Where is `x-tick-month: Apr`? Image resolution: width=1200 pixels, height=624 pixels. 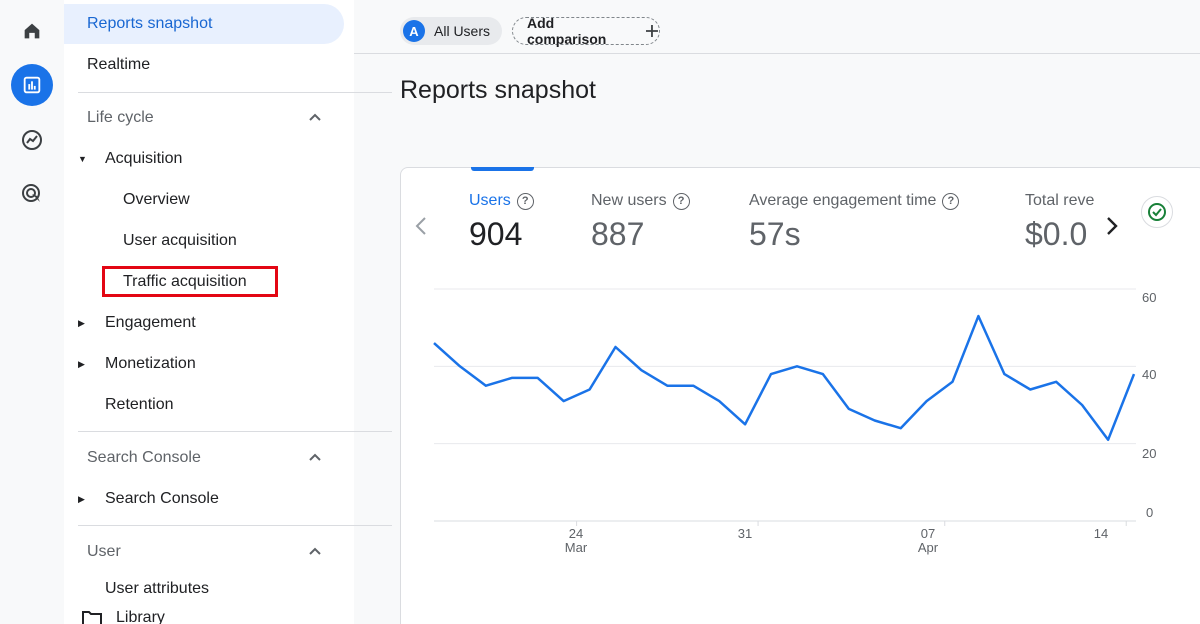 x-tick-month: Apr is located at coordinates (928, 547).